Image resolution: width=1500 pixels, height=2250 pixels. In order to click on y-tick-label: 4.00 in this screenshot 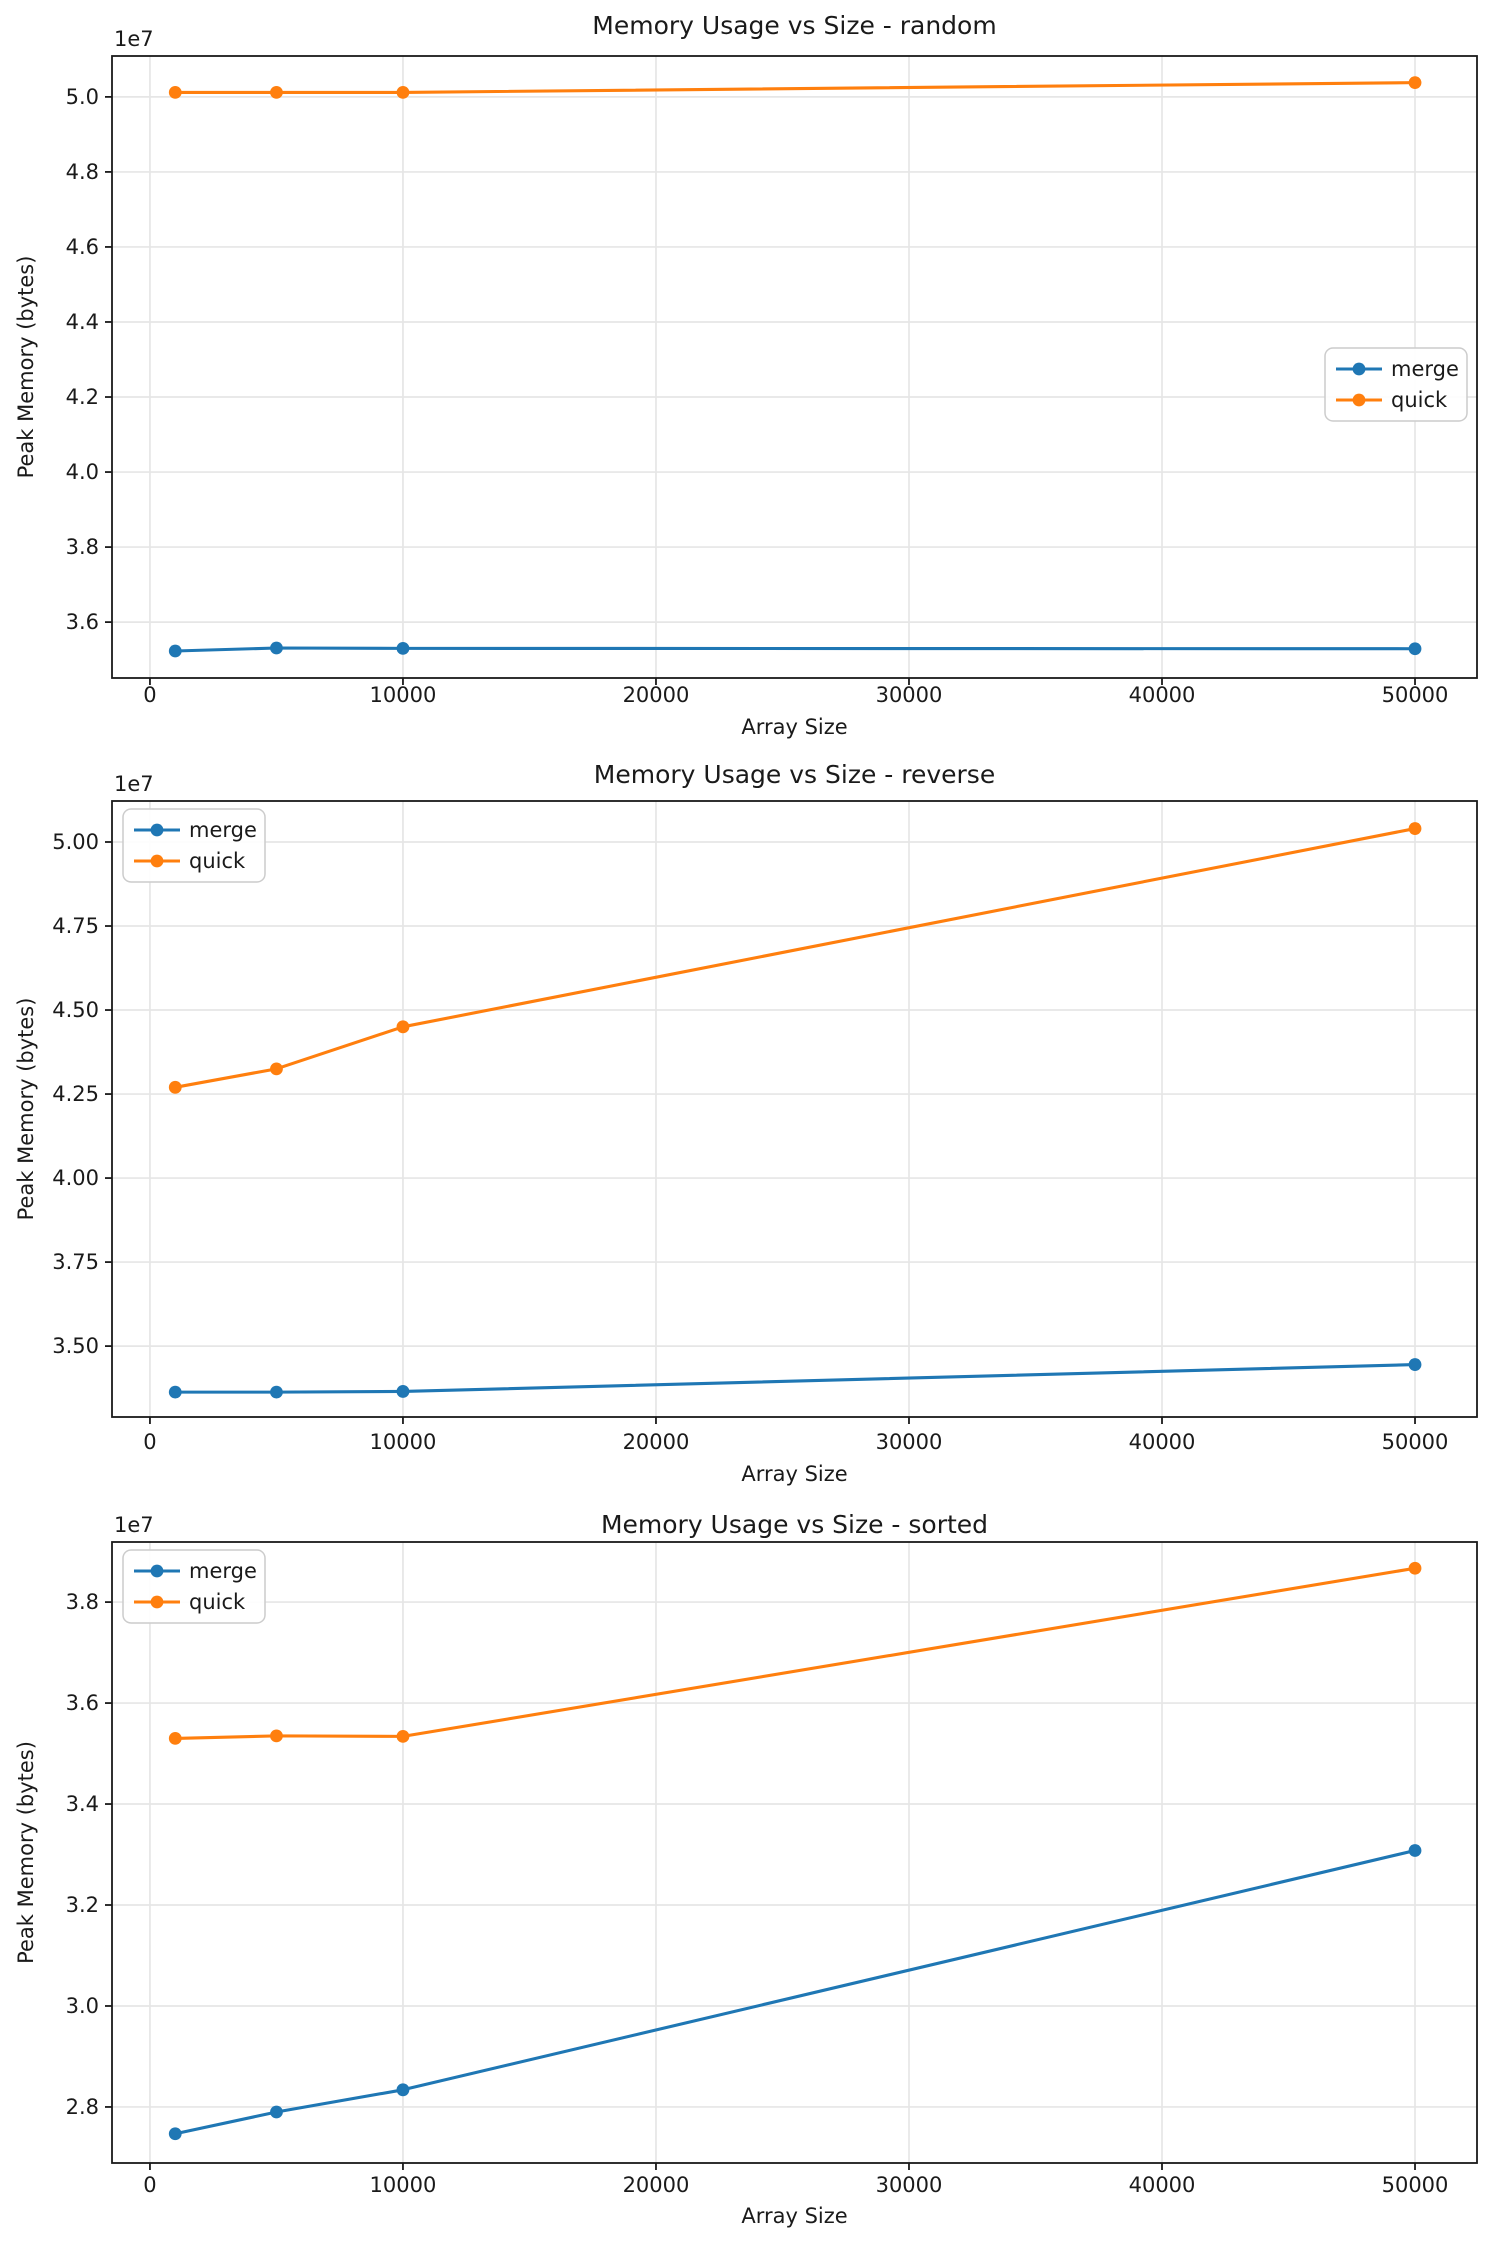, I will do `click(75, 1178)`.